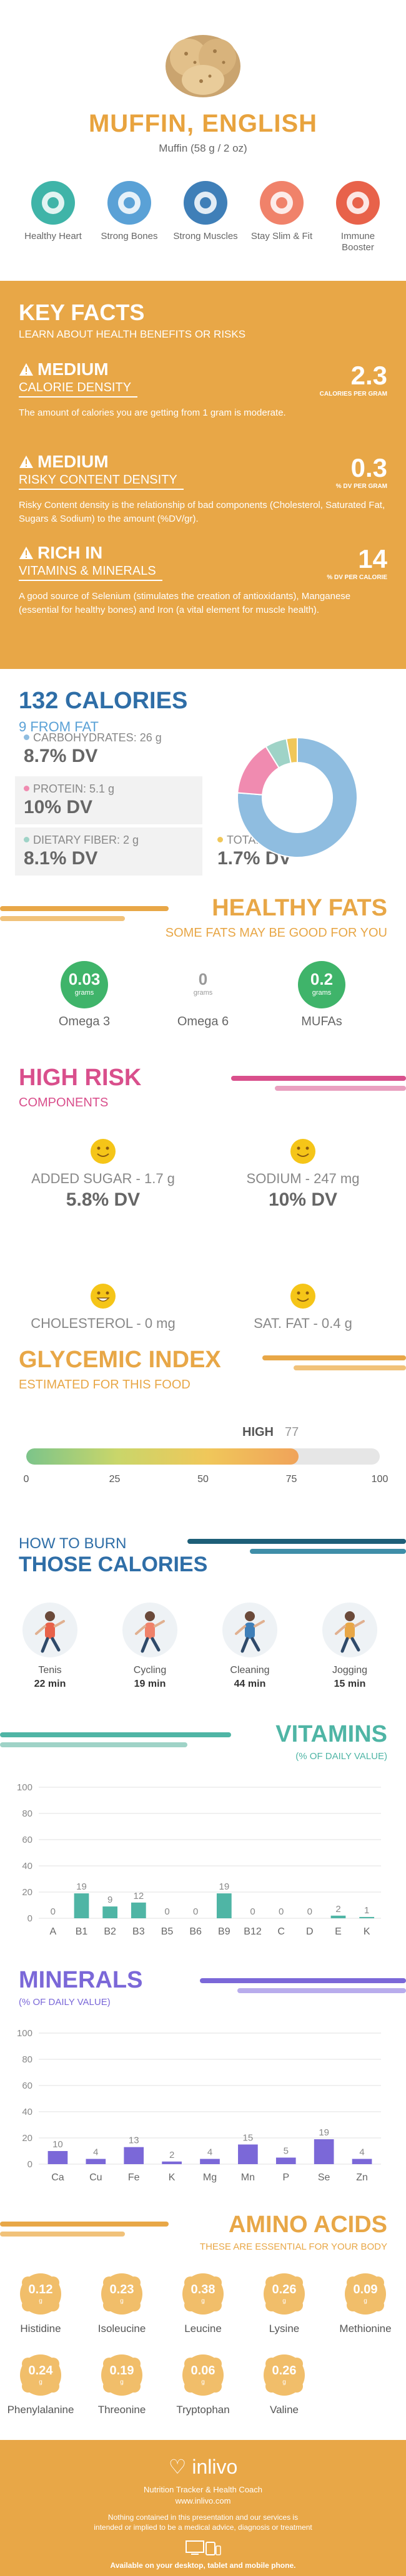  I want to click on fat-badge: 0.03 grams, so click(84, 984).